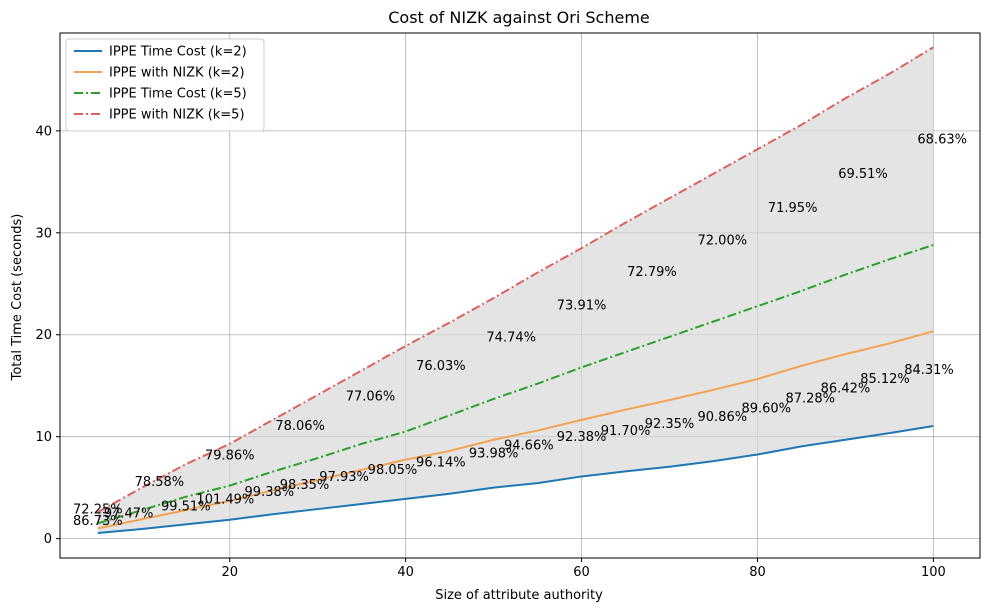  I want to click on percentage-annotation: 79.86%, so click(230, 456).